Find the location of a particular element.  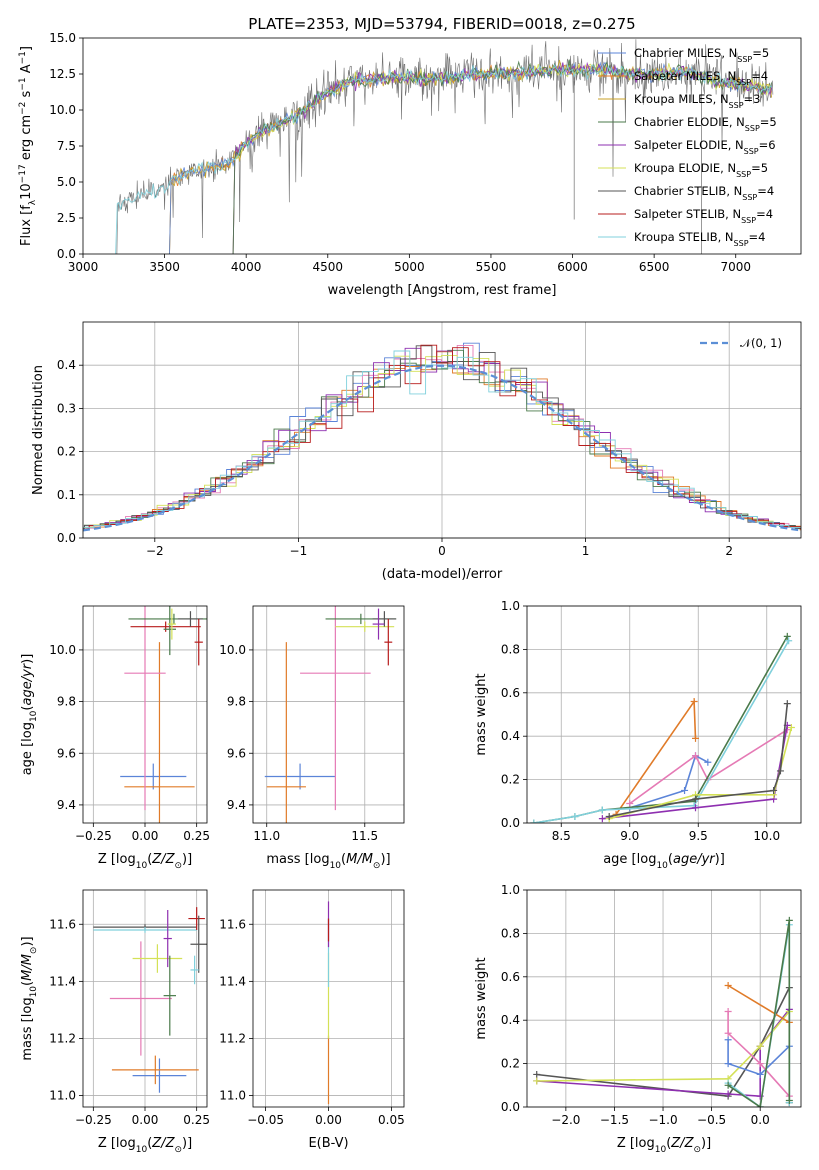

normal-curve-line is located at coordinates (442, 448).